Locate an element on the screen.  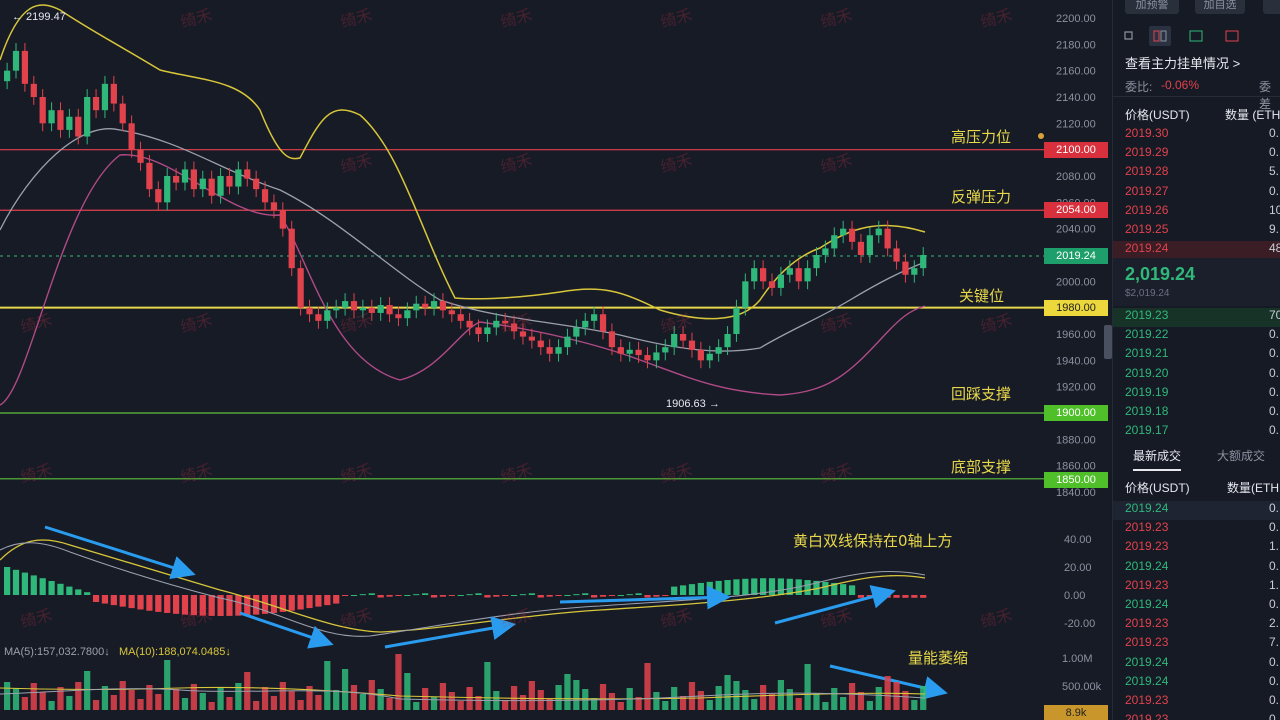
price-axis-label: 2200.00 is located at coordinates (1076, 19).